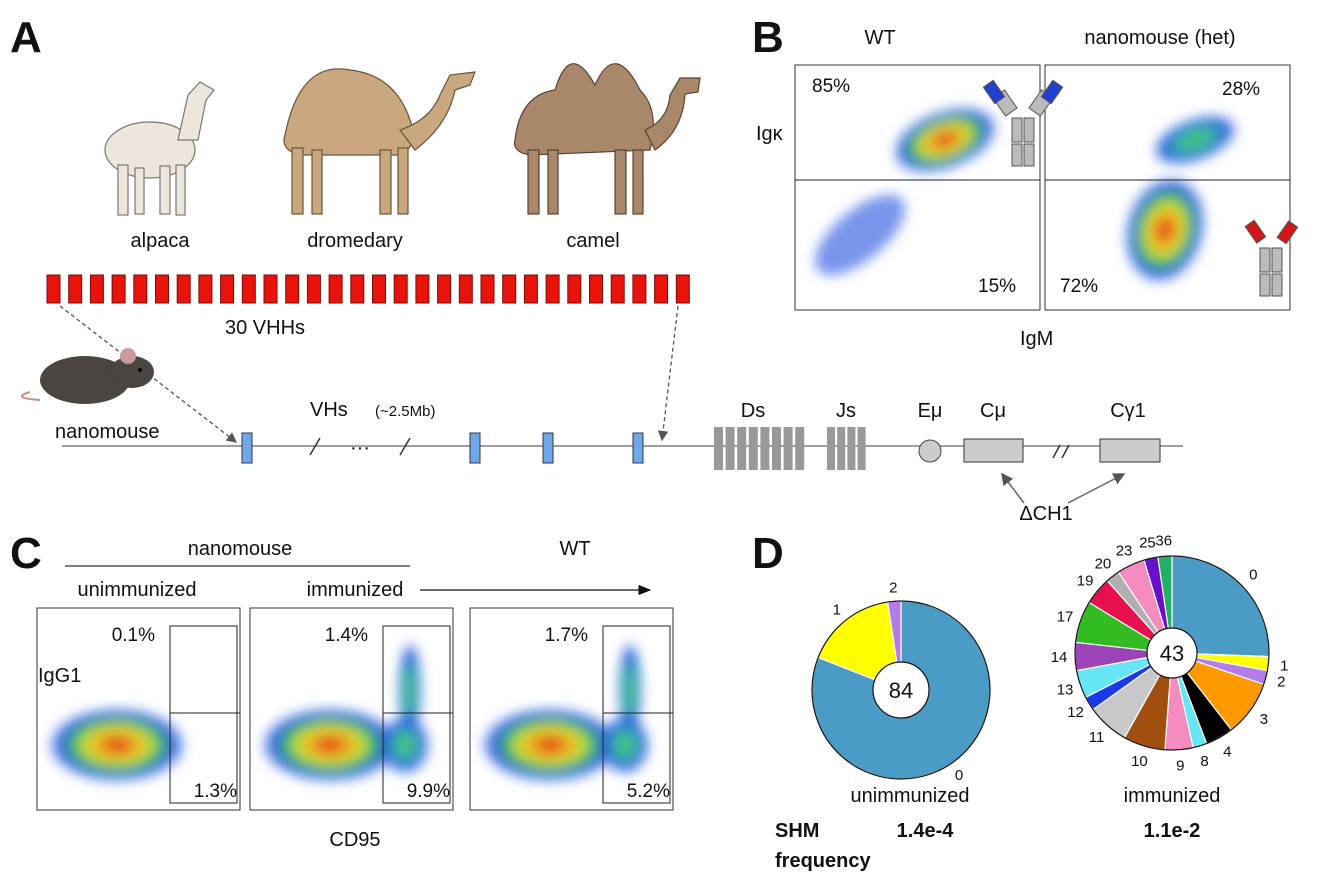 This screenshot has height=888, width=1327. I want to click on pie-chart-unimmunized: 0 1 2 84, so click(901, 681).